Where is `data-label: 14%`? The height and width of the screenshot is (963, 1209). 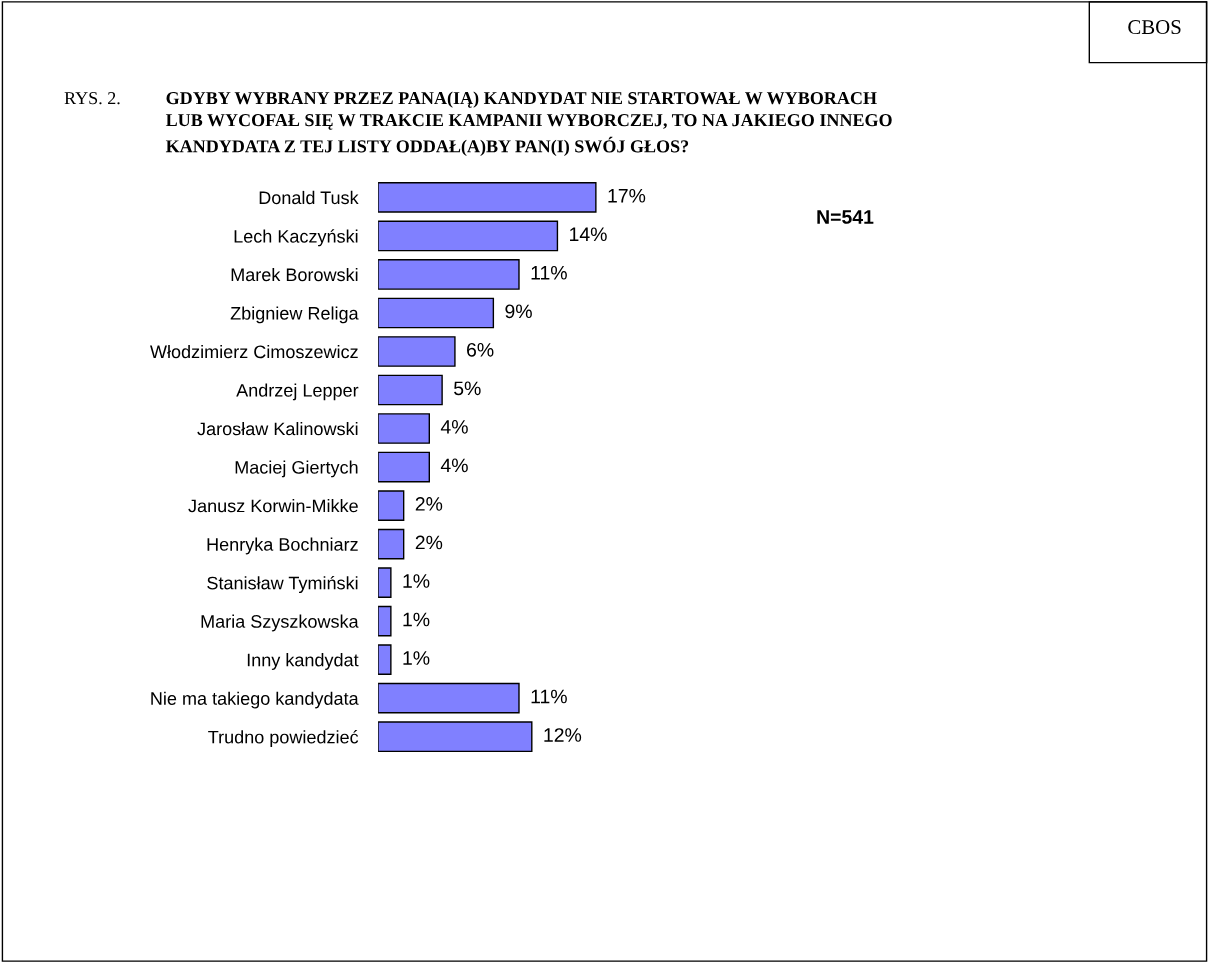 data-label: 14% is located at coordinates (588, 234).